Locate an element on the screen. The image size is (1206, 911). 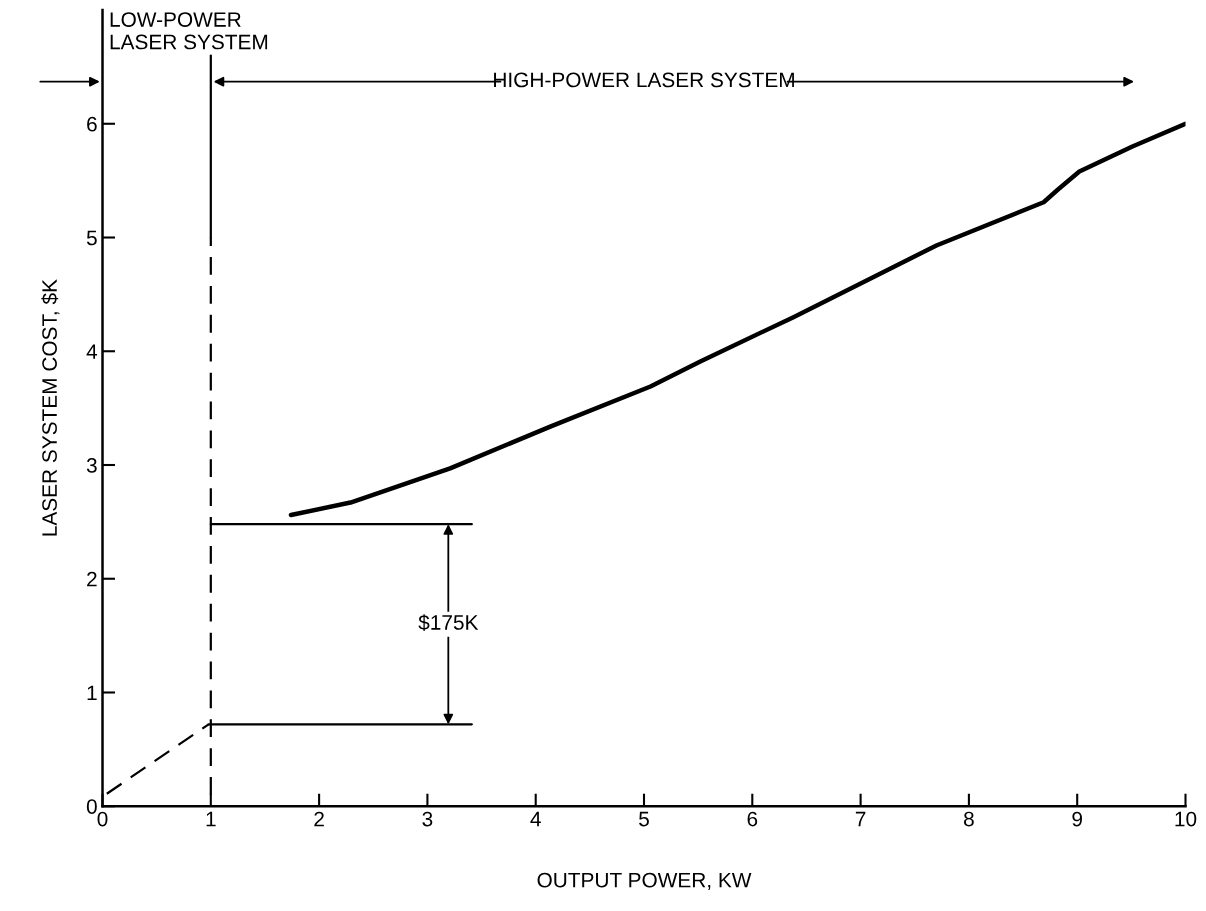
x-tick-label: 4 is located at coordinates (535, 819).